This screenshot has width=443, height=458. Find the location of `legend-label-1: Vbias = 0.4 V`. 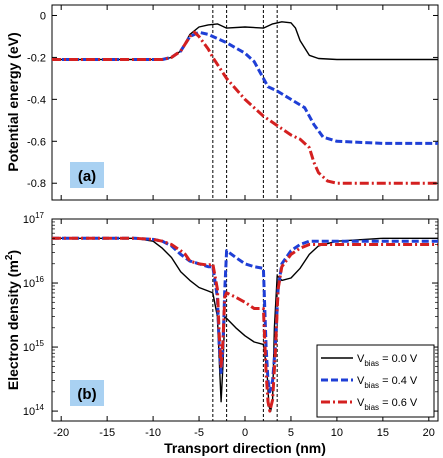

legend-label-1: Vbias = 0.4 V is located at coordinates (387, 382).